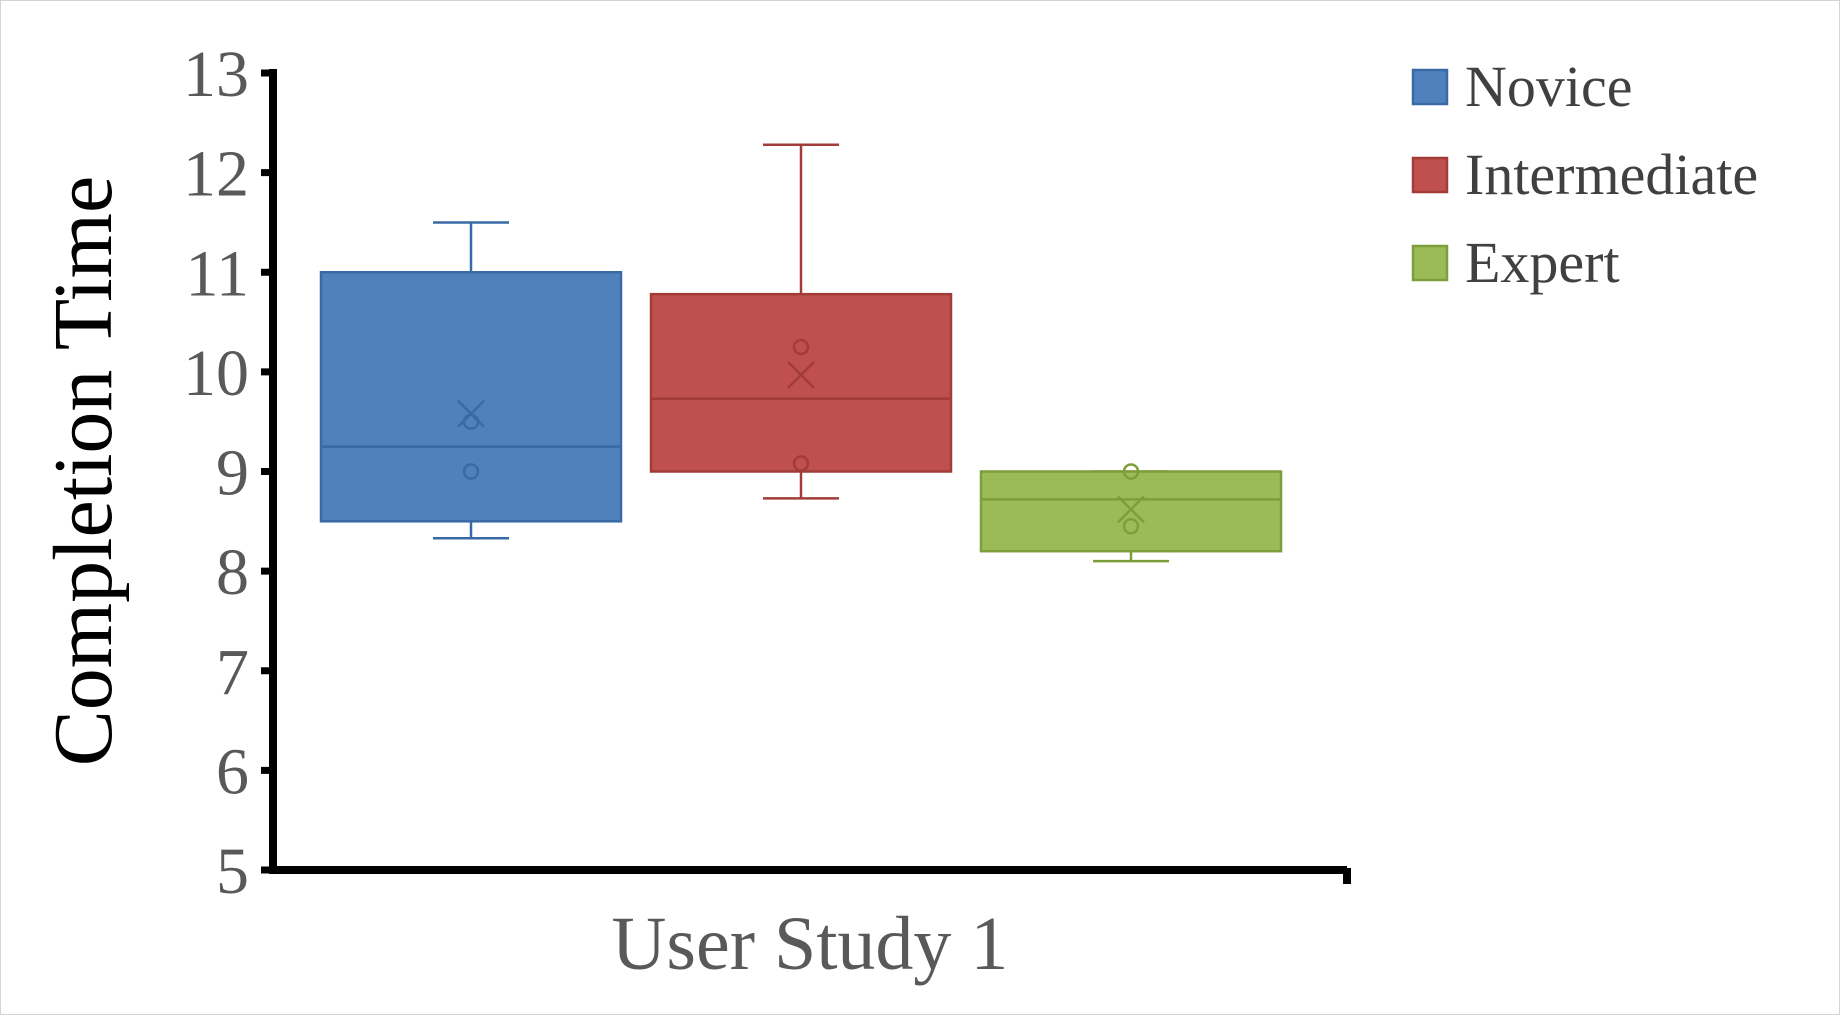 This screenshot has height=1017, width=1842. What do you see at coordinates (1549, 86) in the screenshot?
I see `legend-label: Novice` at bounding box center [1549, 86].